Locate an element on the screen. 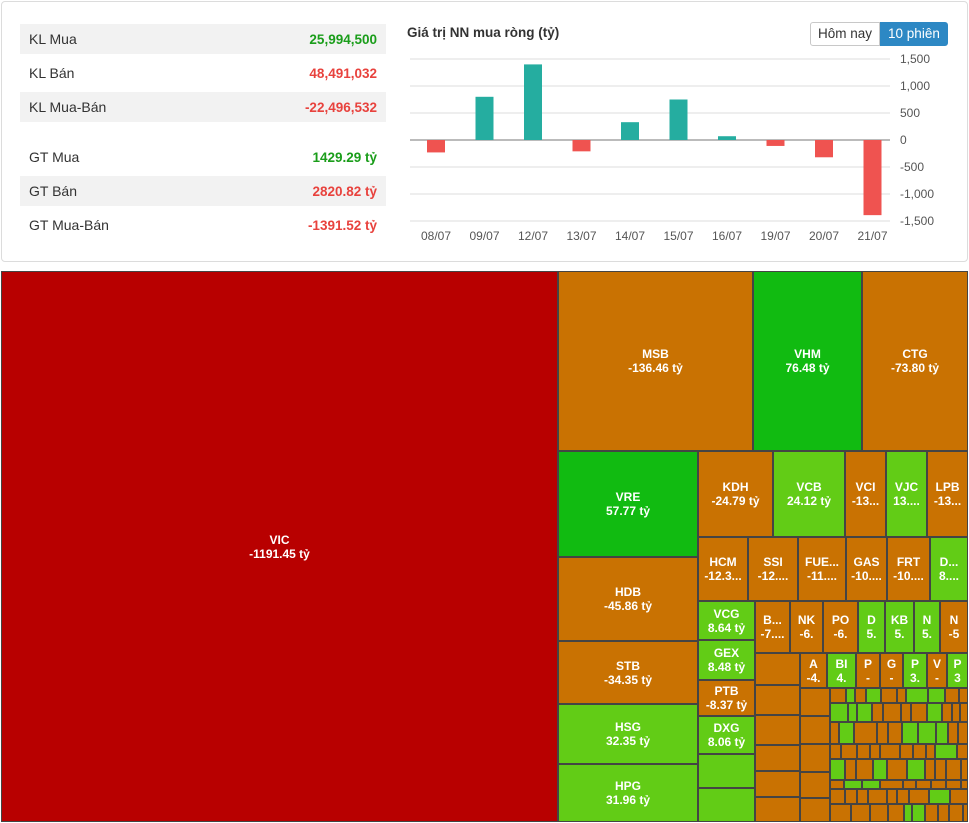 Image resolution: width=969 pixels, height=823 pixels. treemap-cell-stb: STB -34.35 tỷ is located at coordinates (628, 672).